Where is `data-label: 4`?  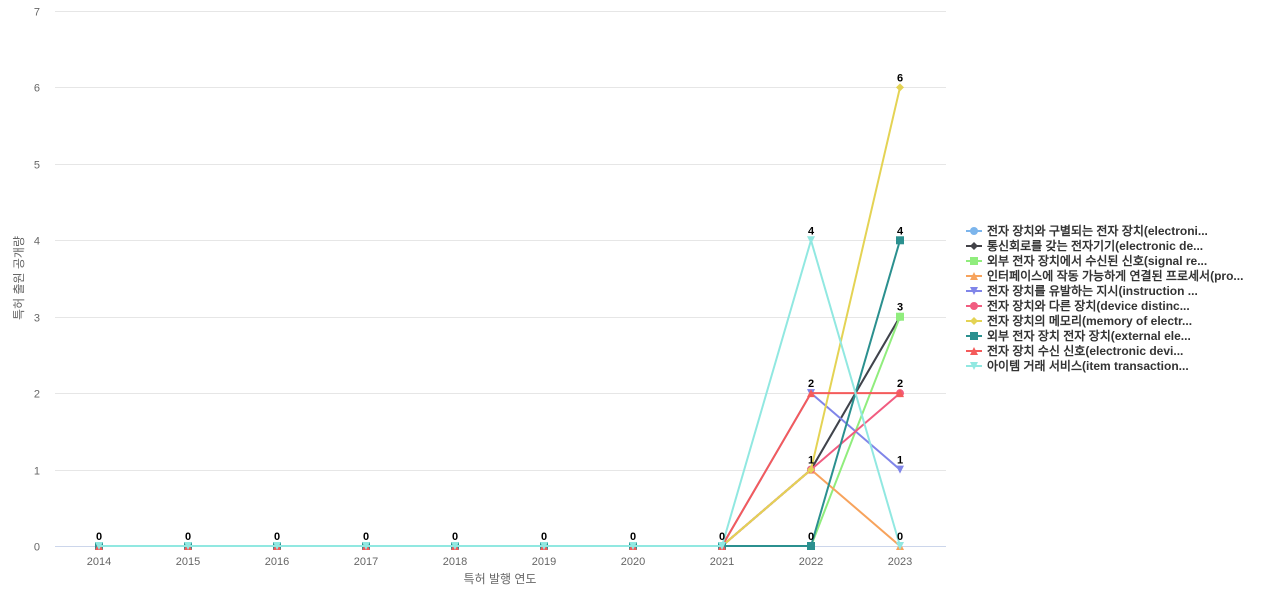
data-label: 4 is located at coordinates (900, 231).